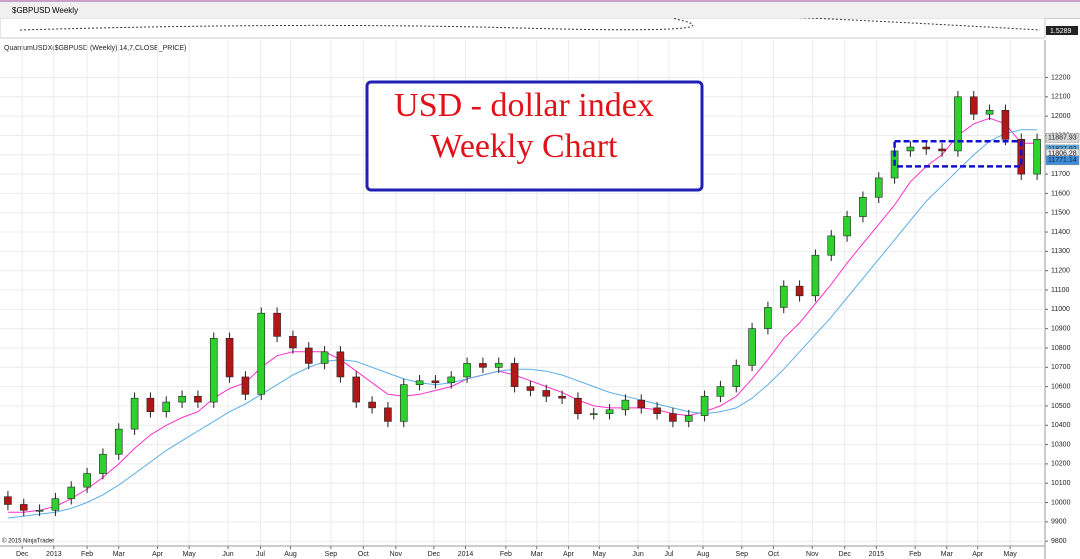 This screenshot has width=1080, height=559. What do you see at coordinates (1061, 367) in the screenshot?
I see `y-tick-label: 10700` at bounding box center [1061, 367].